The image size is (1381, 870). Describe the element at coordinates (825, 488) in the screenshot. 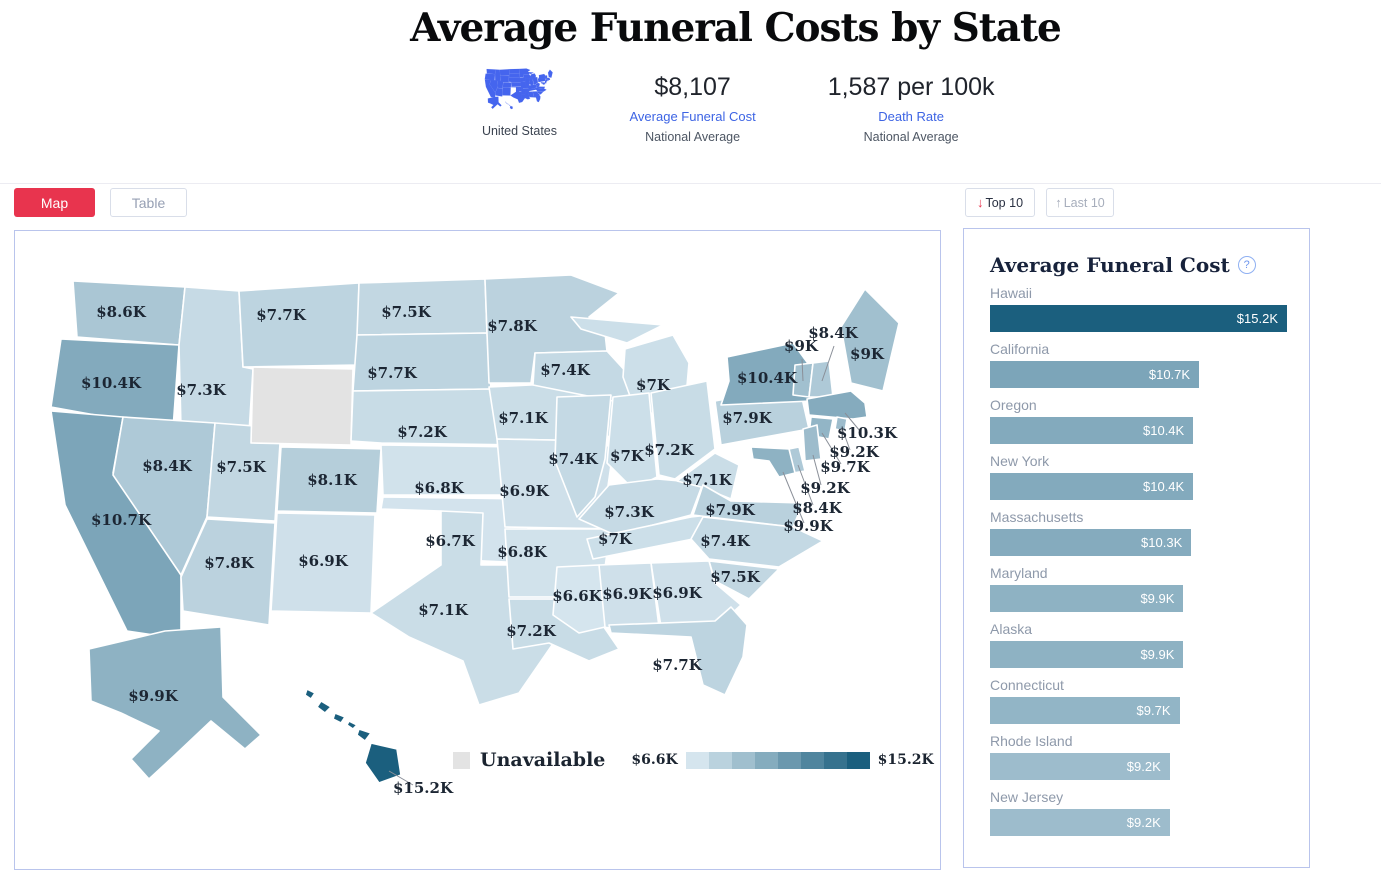

I see `state-value-label-NJ: $9.2K` at that location.